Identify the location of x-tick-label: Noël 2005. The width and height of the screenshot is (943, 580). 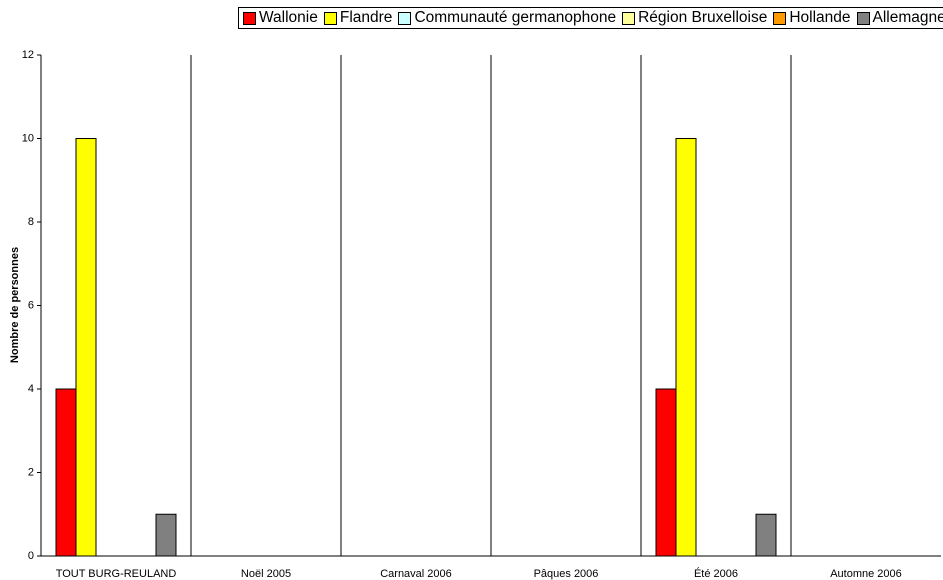
(266, 574).